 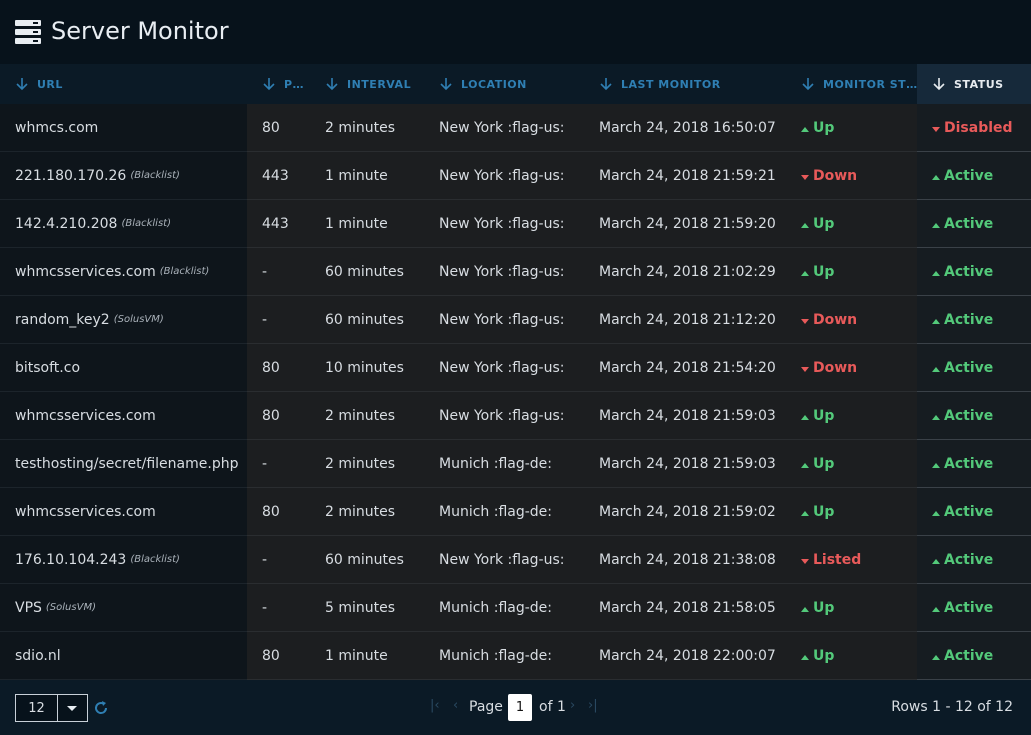 What do you see at coordinates (57, 127) in the screenshot?
I see `url: whmcs.com` at bounding box center [57, 127].